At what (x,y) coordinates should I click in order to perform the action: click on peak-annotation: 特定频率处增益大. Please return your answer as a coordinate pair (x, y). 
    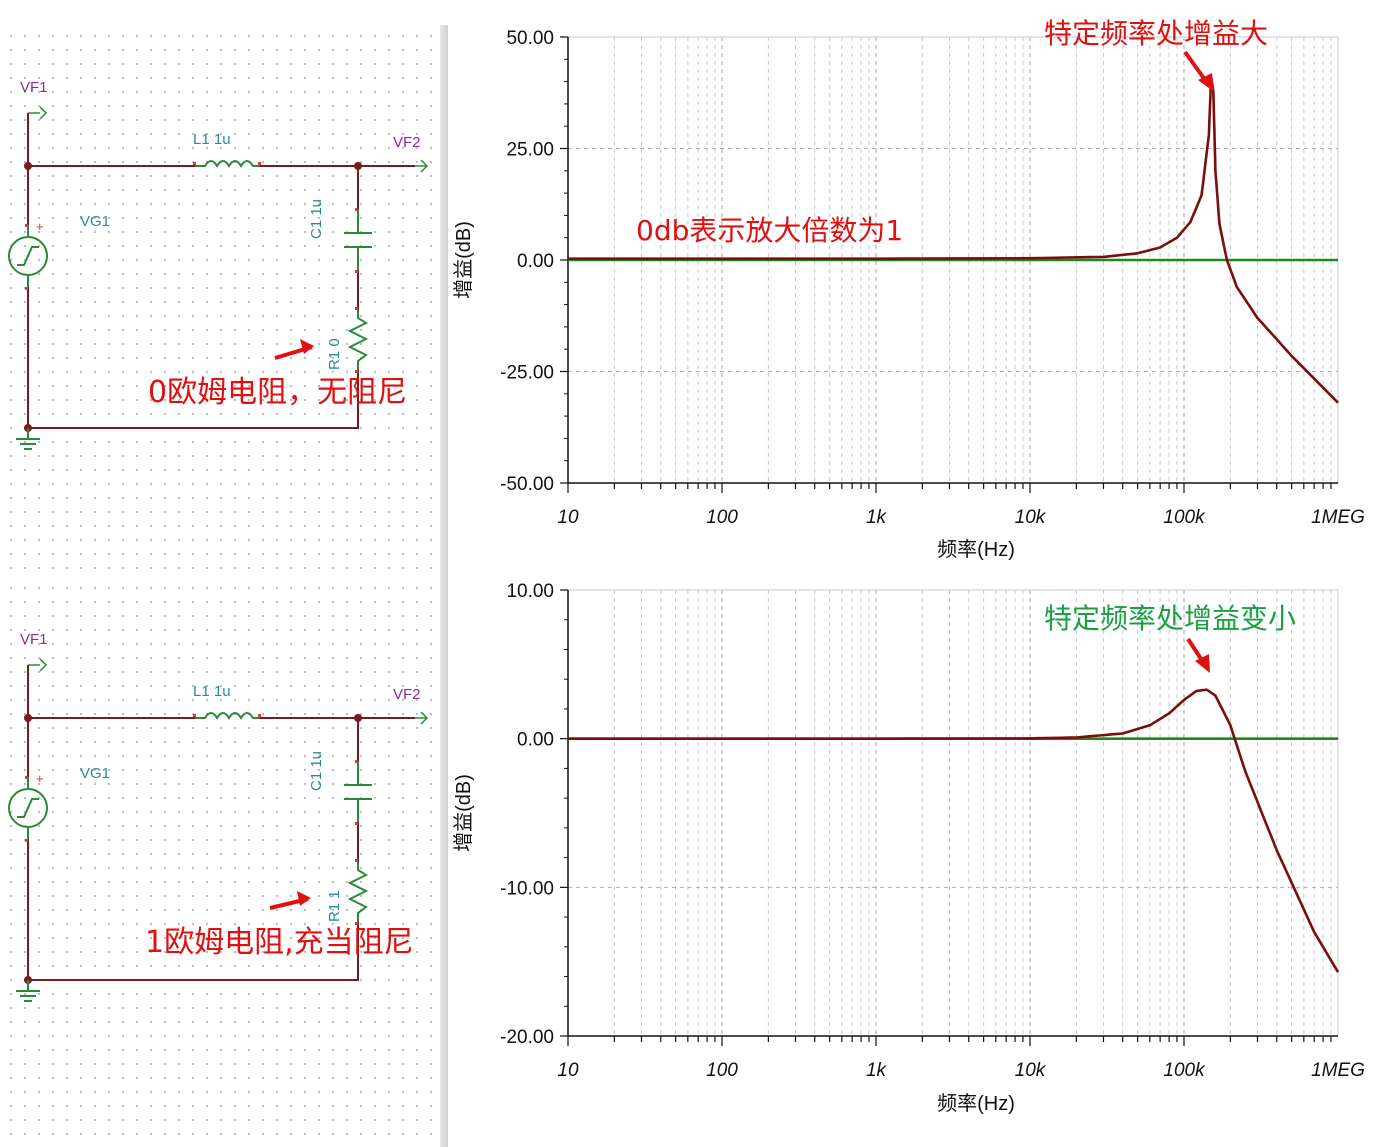
    Looking at the image, I should click on (1156, 33).